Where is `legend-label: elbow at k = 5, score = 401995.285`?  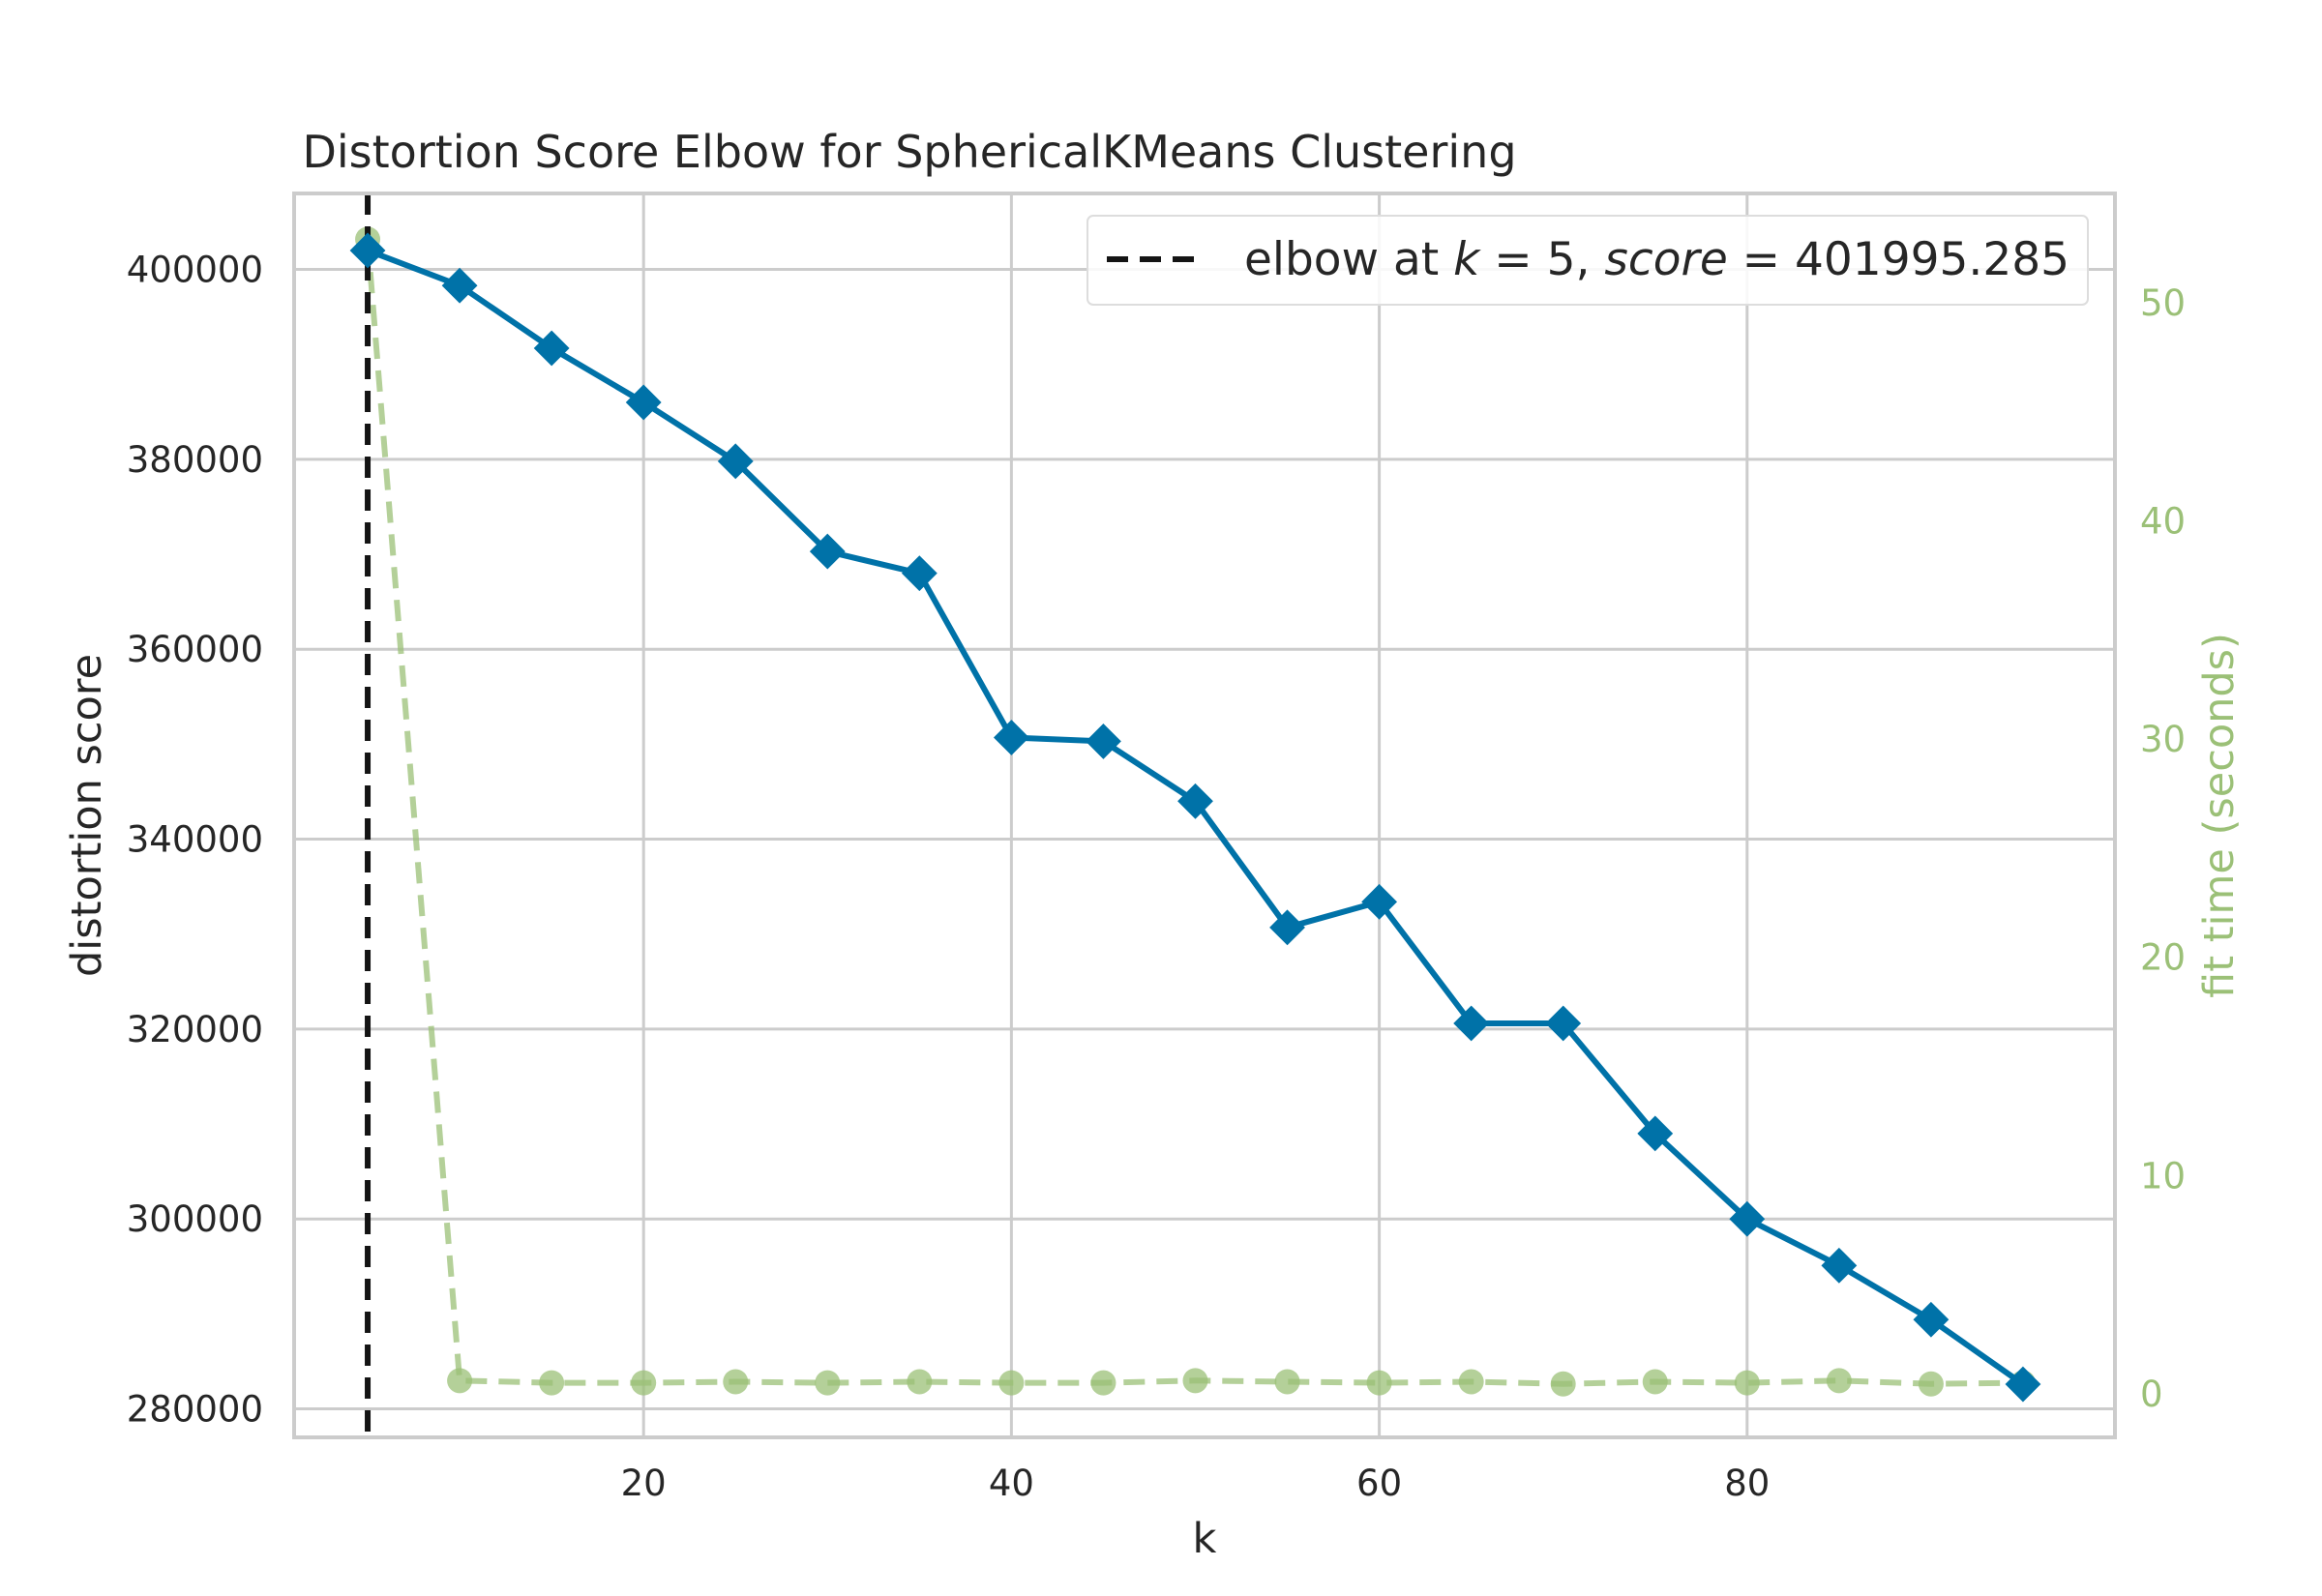
legend-label: elbow at k = 5, score = 401995.285 is located at coordinates (1656, 259).